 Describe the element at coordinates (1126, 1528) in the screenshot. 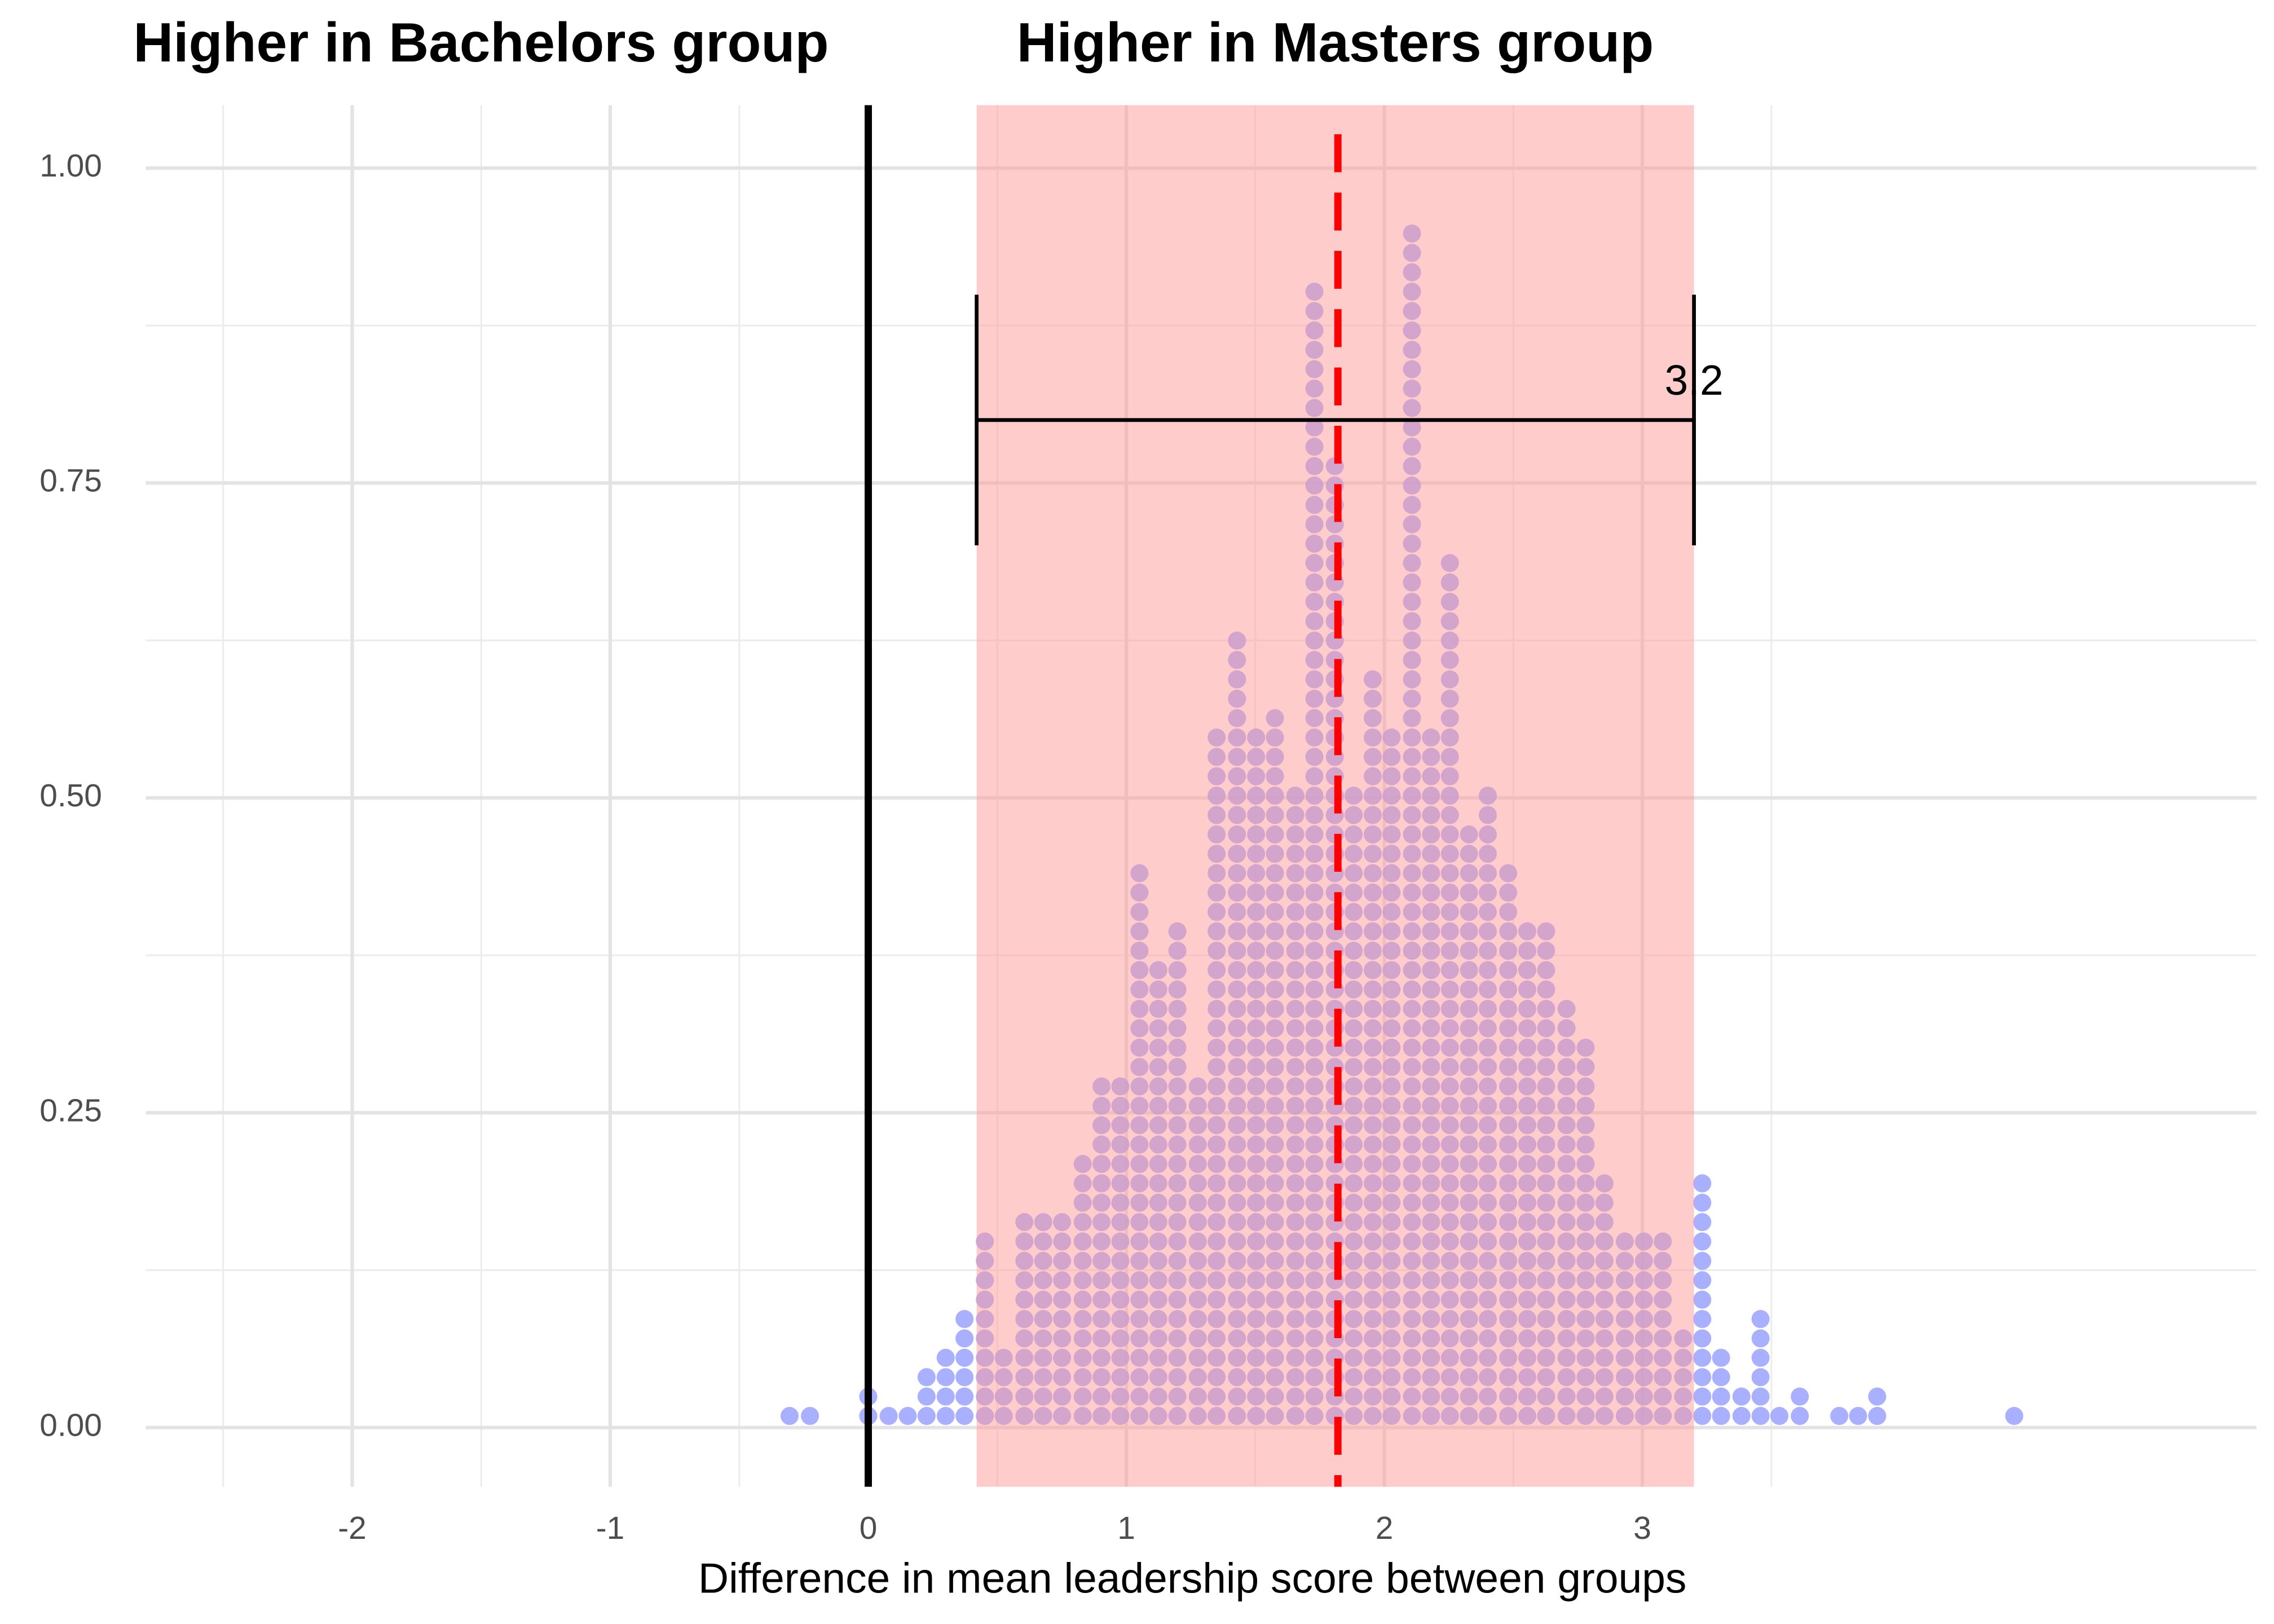

I see `x-tick-label: 1` at that location.